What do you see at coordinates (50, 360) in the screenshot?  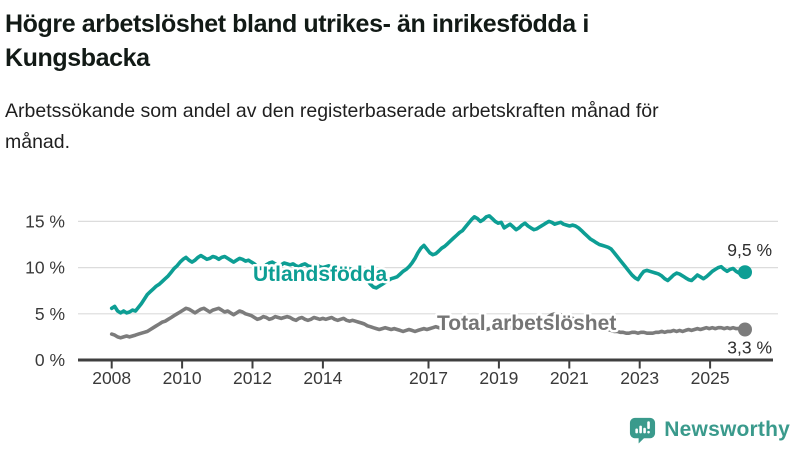 I see `y-axis-label: 0 %` at bounding box center [50, 360].